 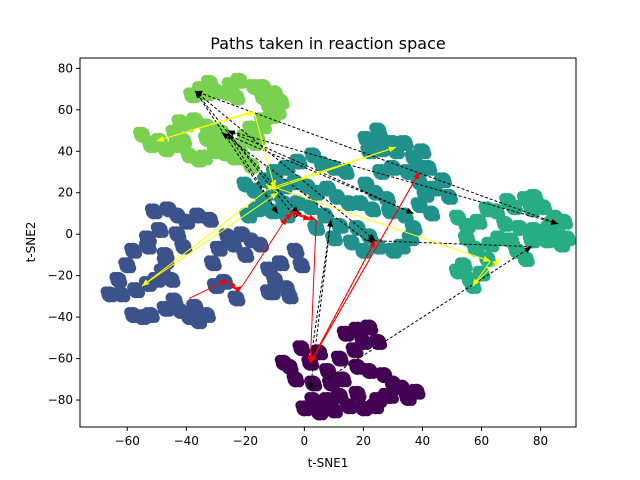 What do you see at coordinates (327, 43) in the screenshot?
I see `chart-title: Paths taken in reaction space` at bounding box center [327, 43].